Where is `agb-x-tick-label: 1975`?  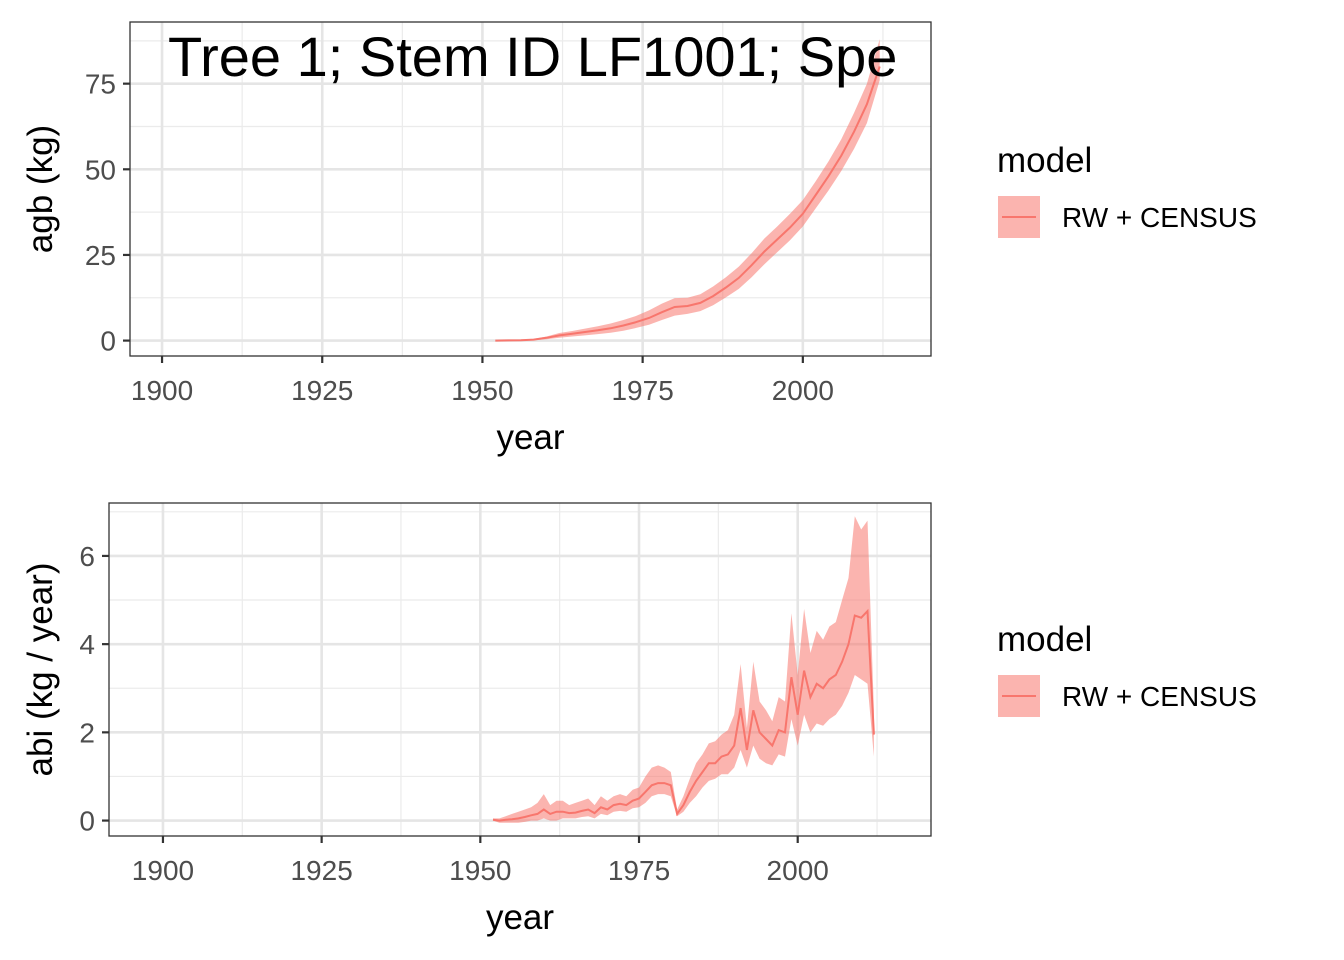
agb-x-tick-label: 1975 is located at coordinates (642, 390).